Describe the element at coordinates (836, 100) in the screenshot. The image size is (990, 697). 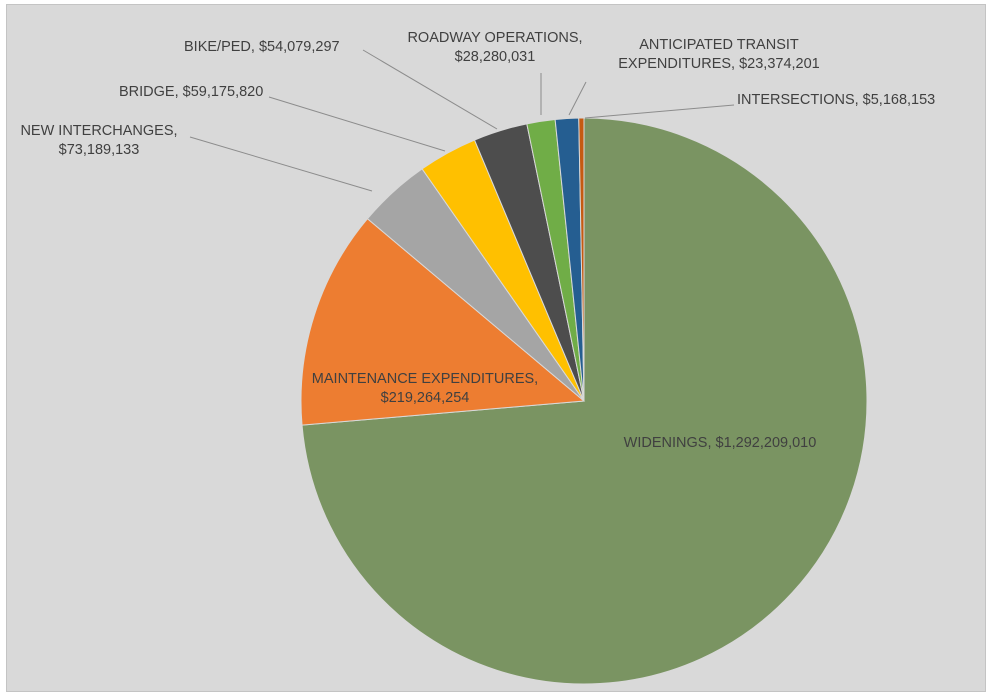
I see `data-label-intersections: INTERSECTIONS, $5,168,153` at that location.